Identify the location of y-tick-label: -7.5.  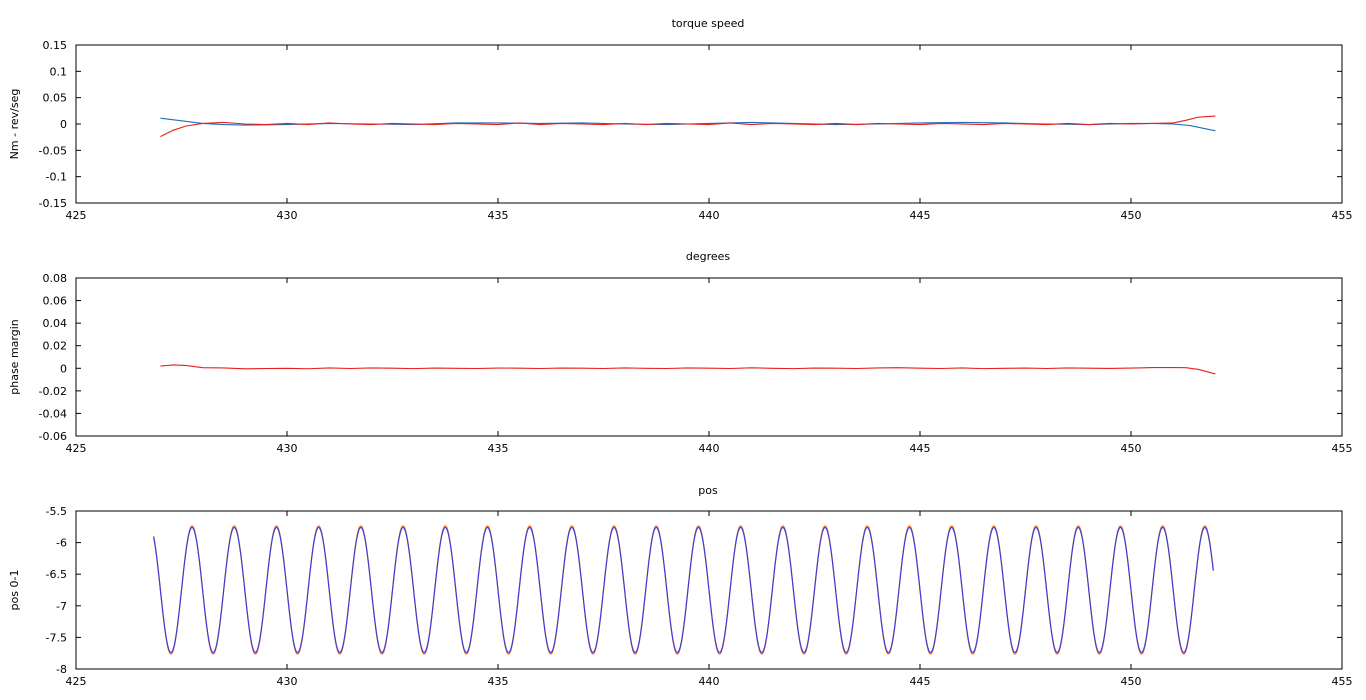
(56, 637).